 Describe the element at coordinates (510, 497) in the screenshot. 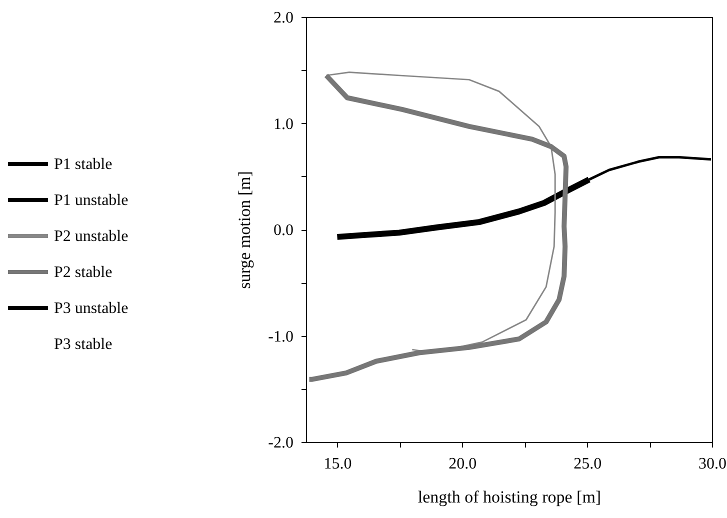

I see `x-axis-title: length of hoisting rope [m]` at that location.